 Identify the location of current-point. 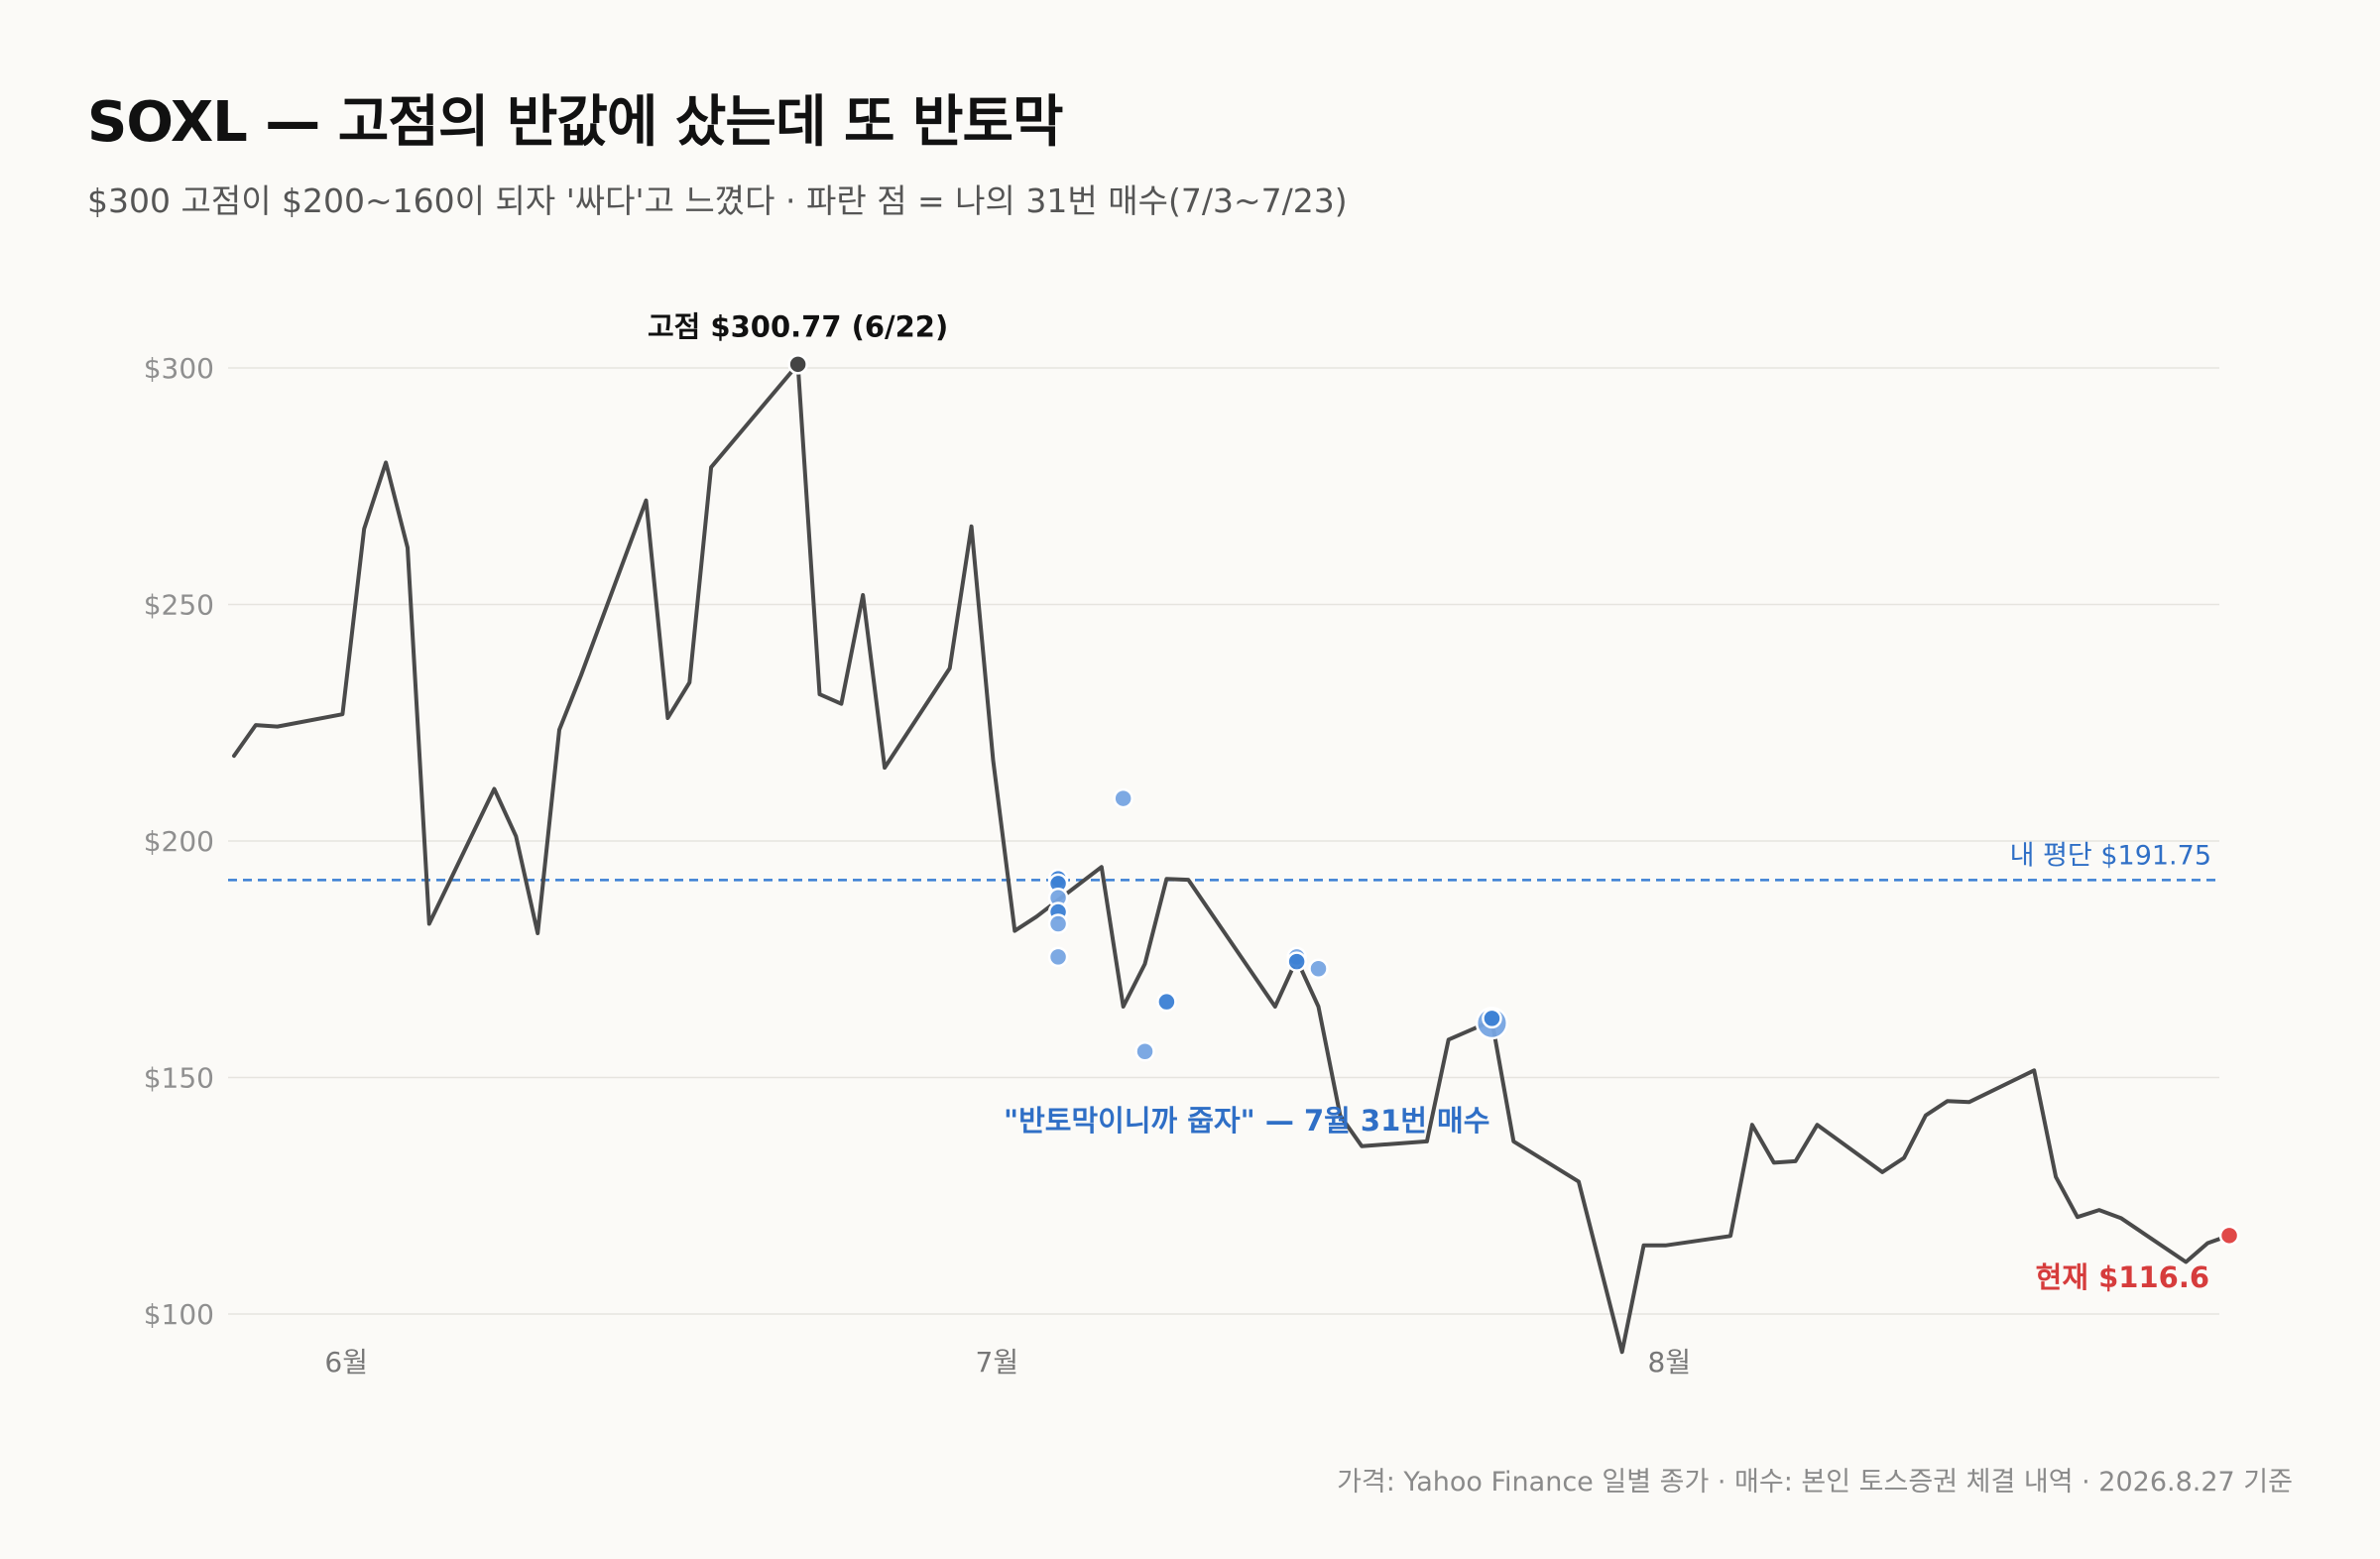
(2229, 1236).